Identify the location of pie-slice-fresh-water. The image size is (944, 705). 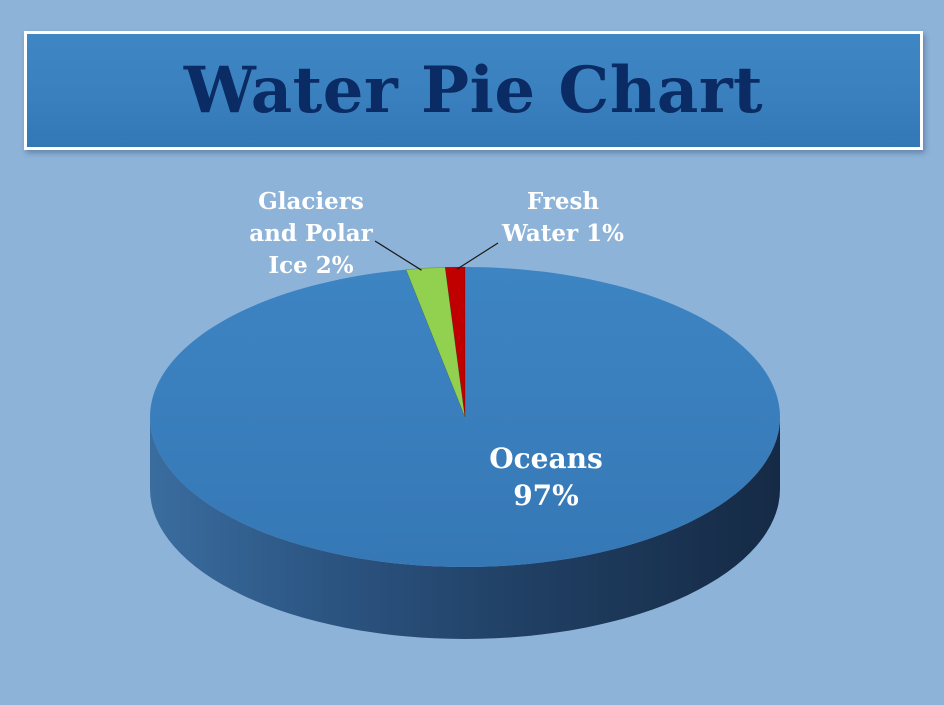
(455, 342).